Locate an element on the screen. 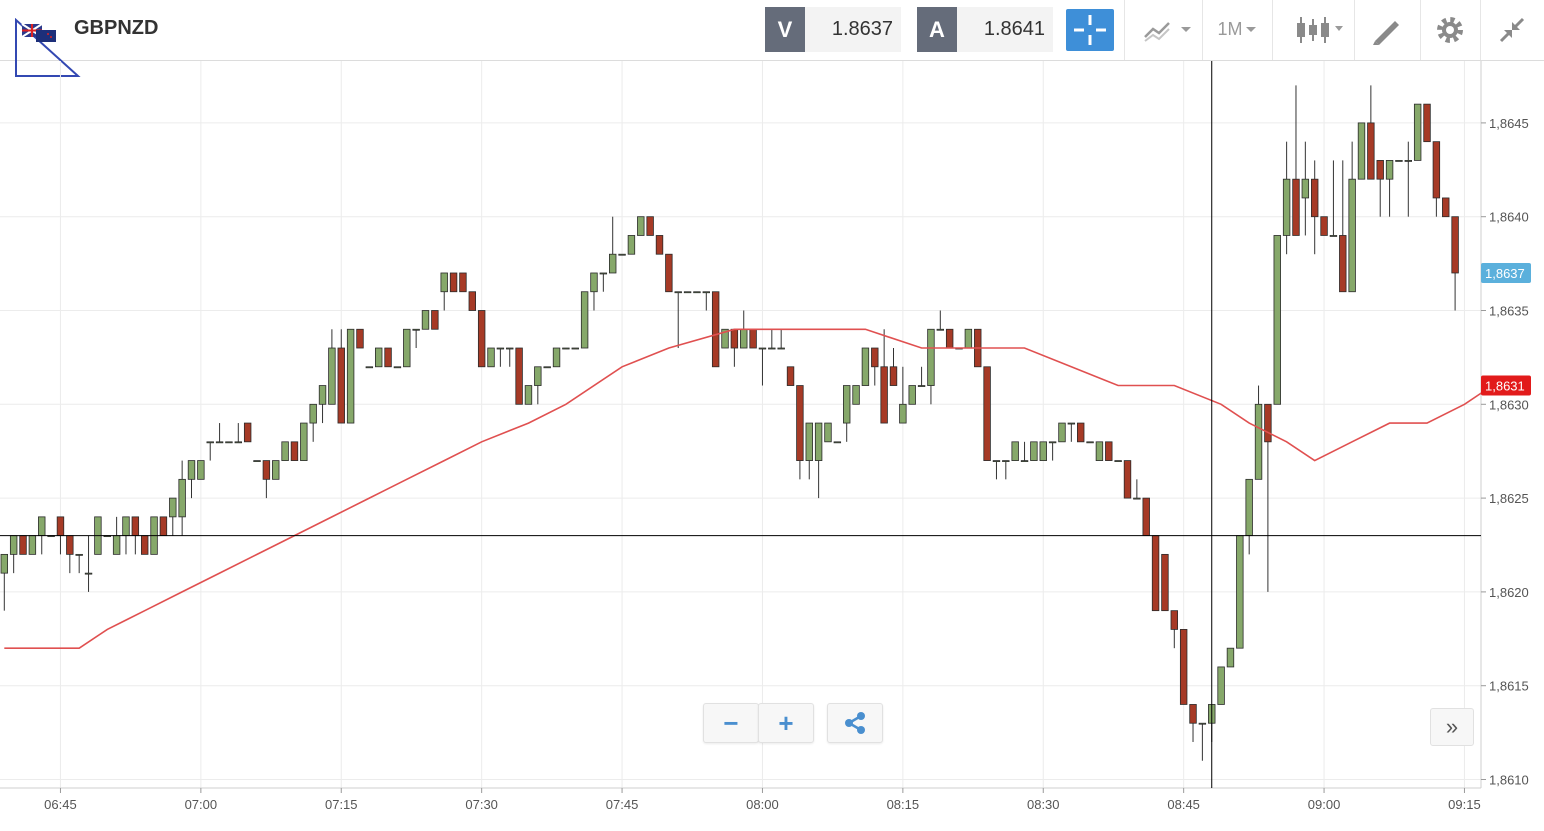 The image size is (1544, 831). symbol-title: GBPNZD is located at coordinates (116, 28).